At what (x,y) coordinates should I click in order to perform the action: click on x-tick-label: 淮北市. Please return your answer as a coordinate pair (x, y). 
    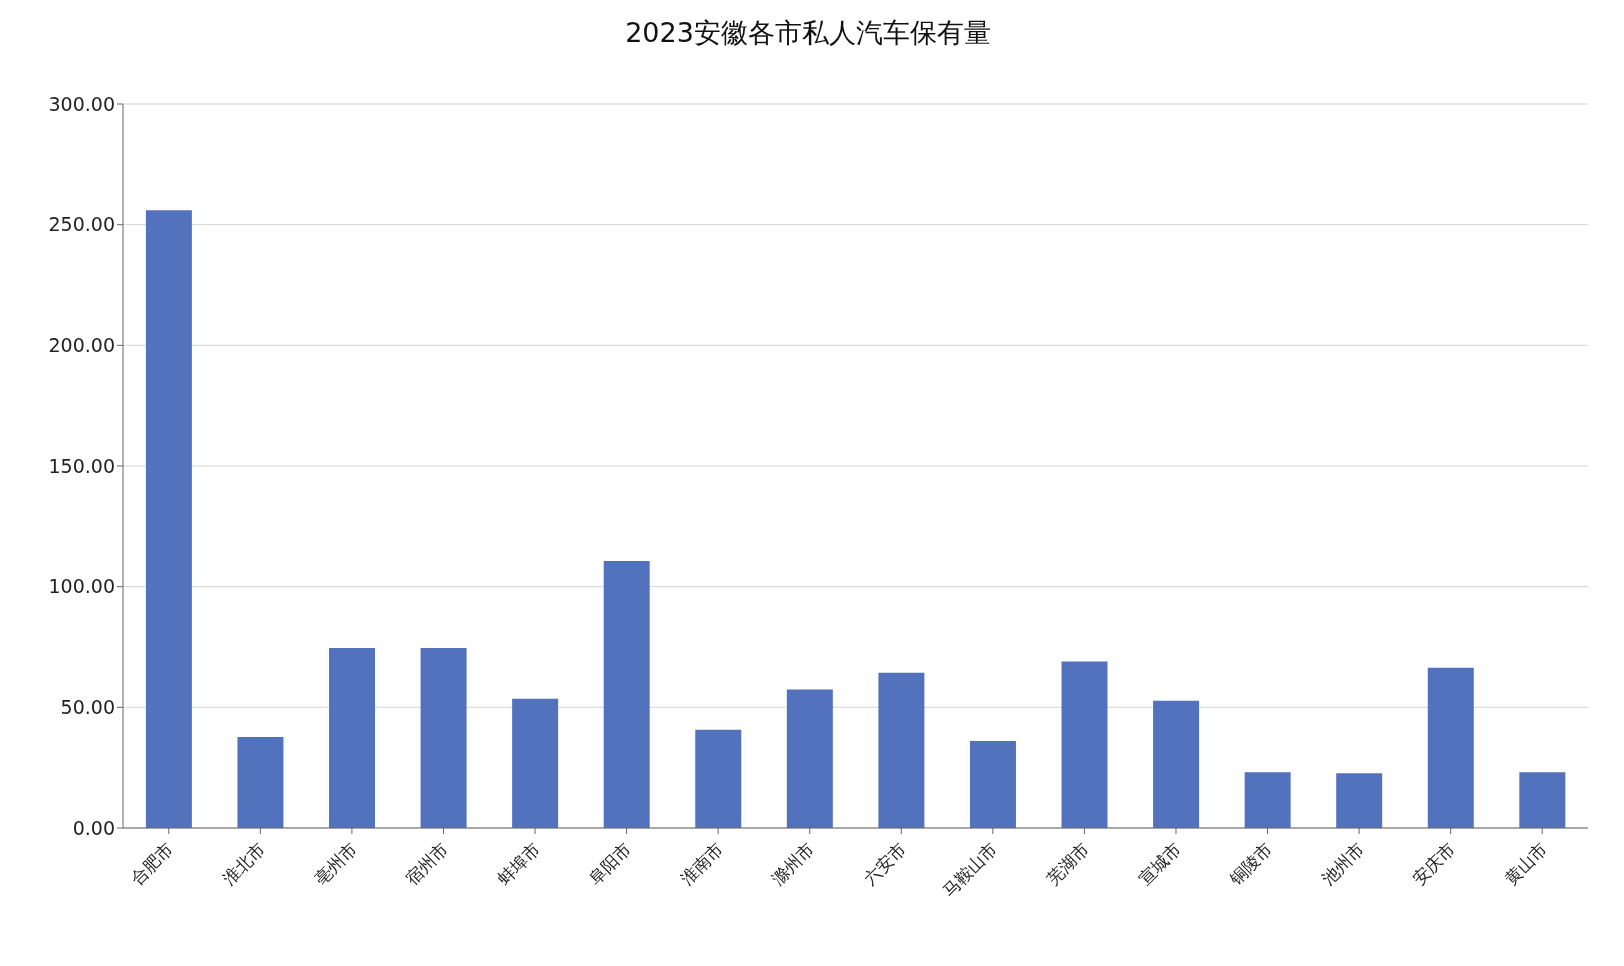
    Looking at the image, I should click on (243, 863).